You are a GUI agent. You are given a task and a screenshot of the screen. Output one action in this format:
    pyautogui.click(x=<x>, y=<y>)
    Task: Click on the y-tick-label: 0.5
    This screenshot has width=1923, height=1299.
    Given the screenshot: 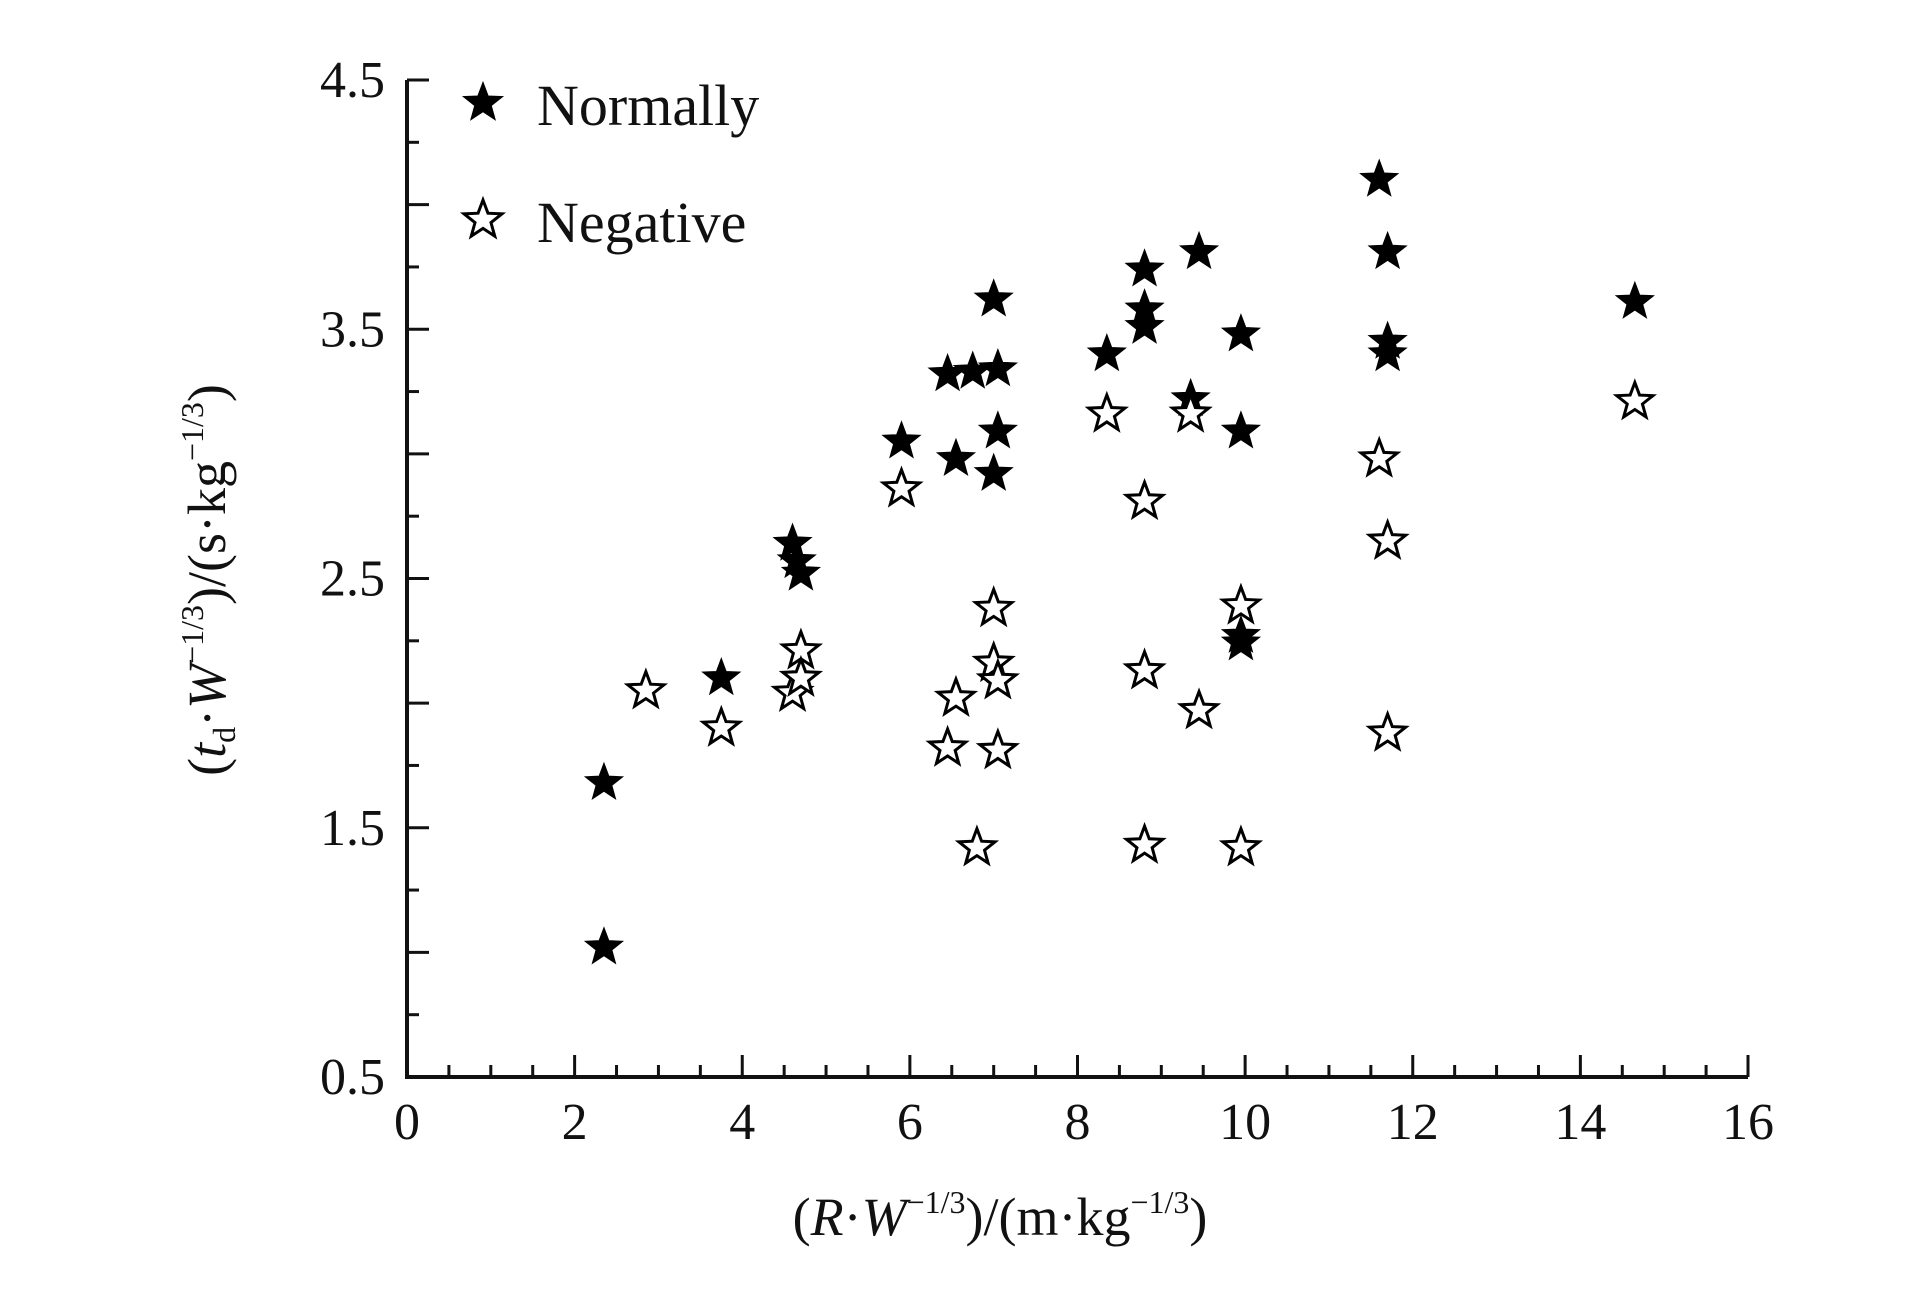 What is the action you would take?
    pyautogui.click(x=352, y=1077)
    